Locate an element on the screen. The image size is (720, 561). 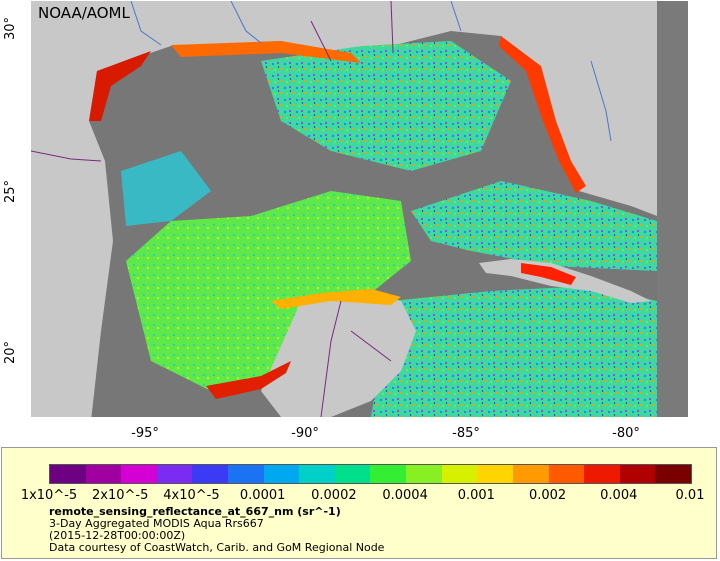
data-swath-west is located at coordinates (268, 291).